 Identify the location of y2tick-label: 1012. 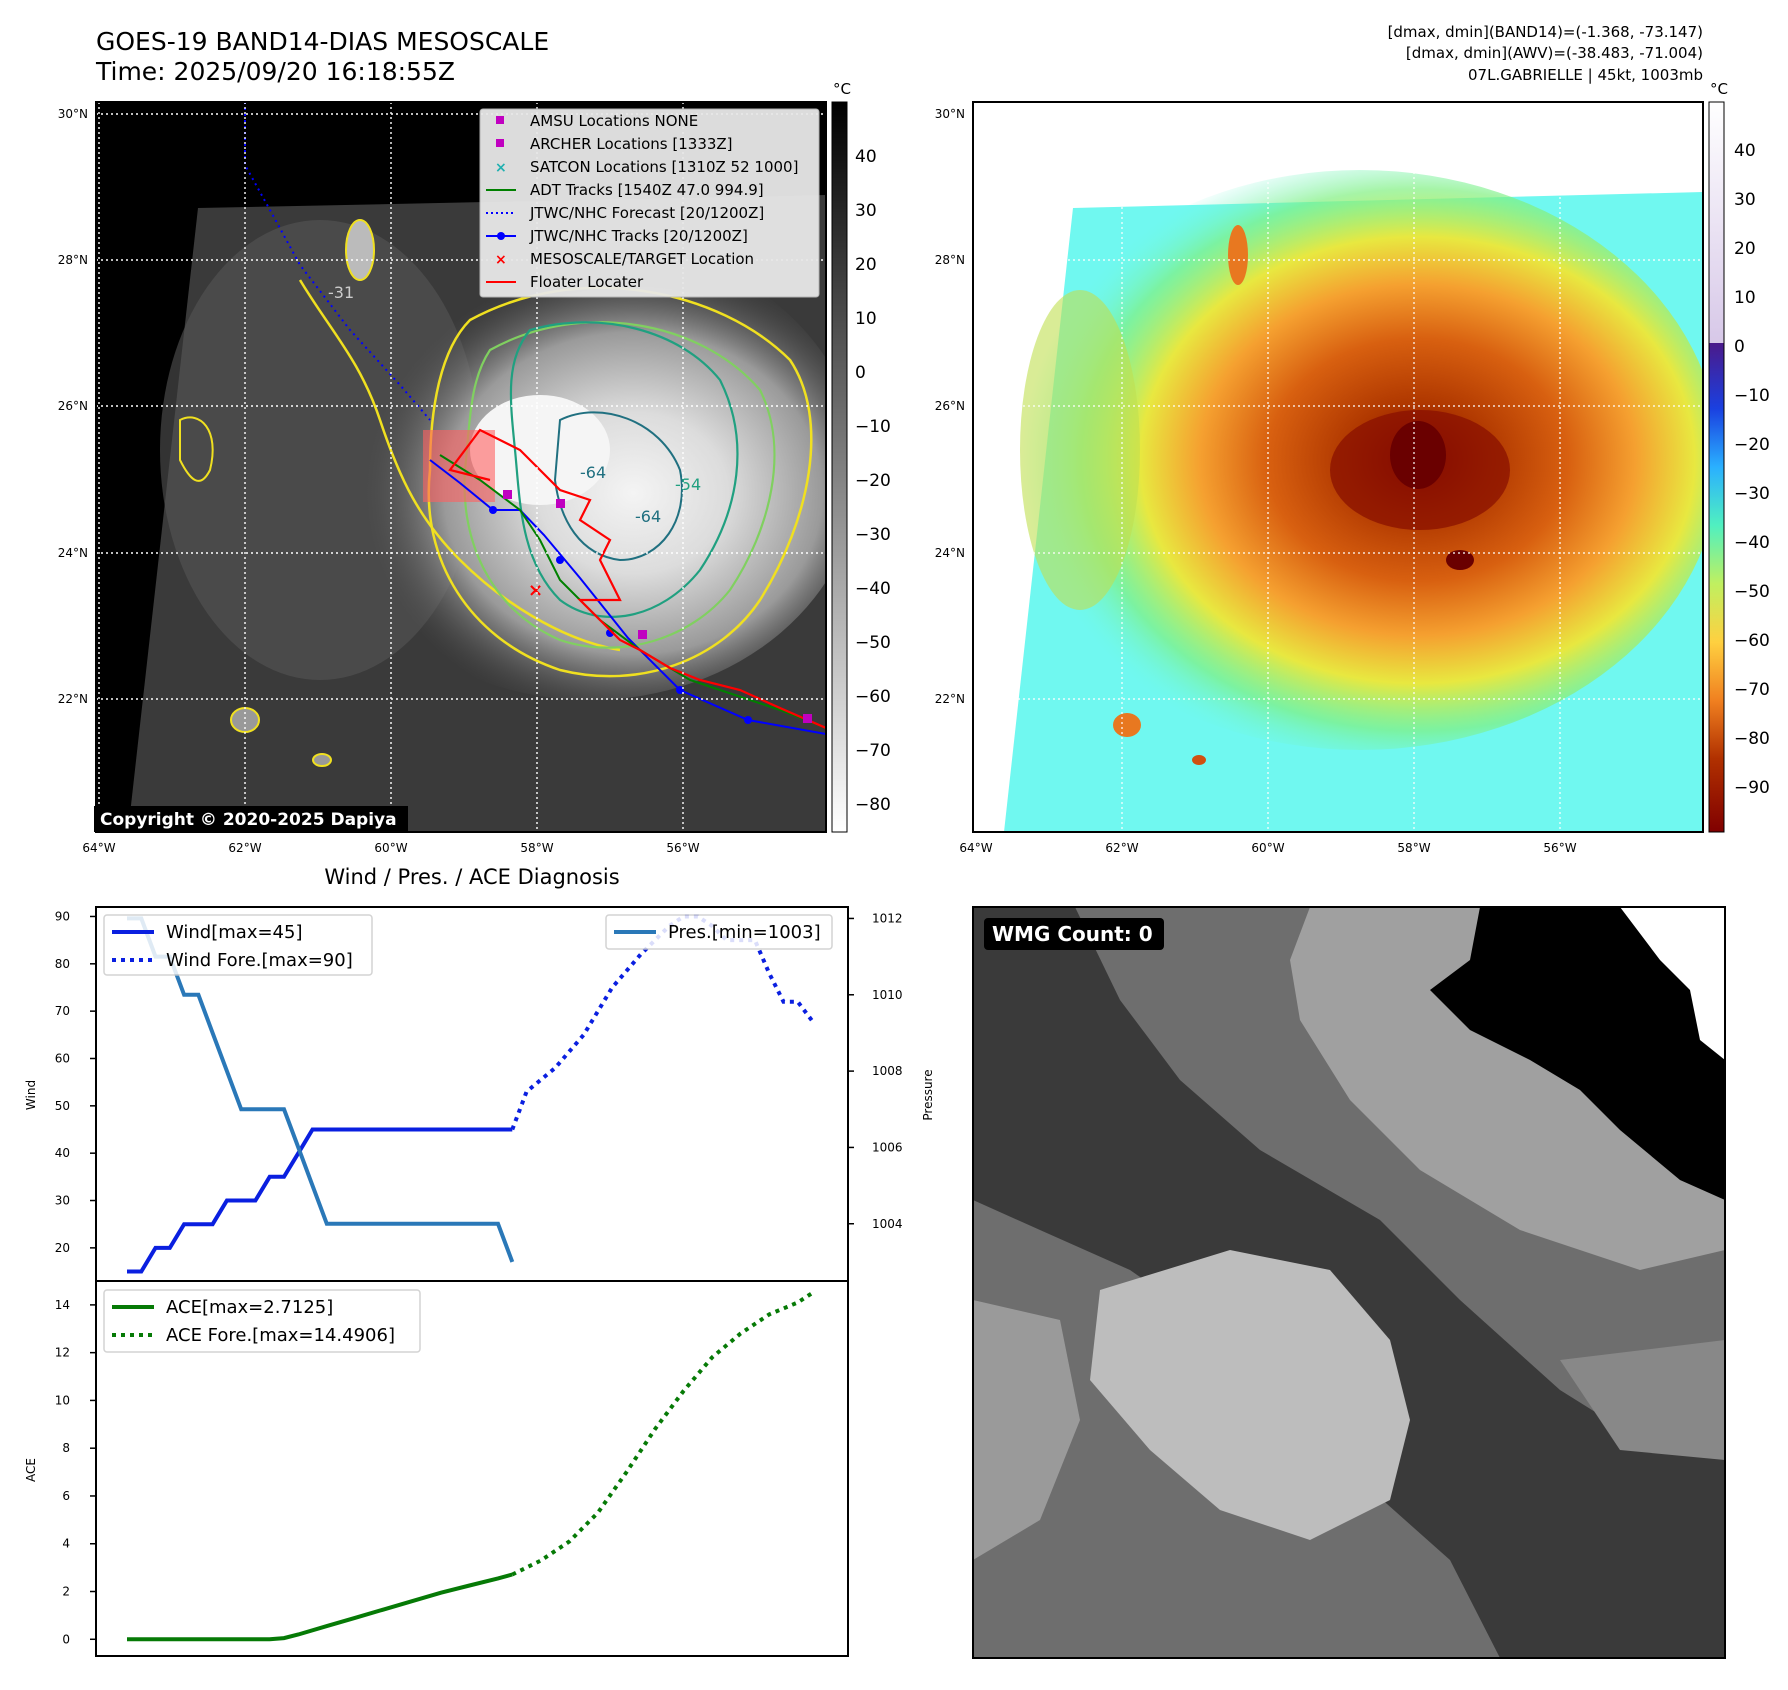
(887, 918).